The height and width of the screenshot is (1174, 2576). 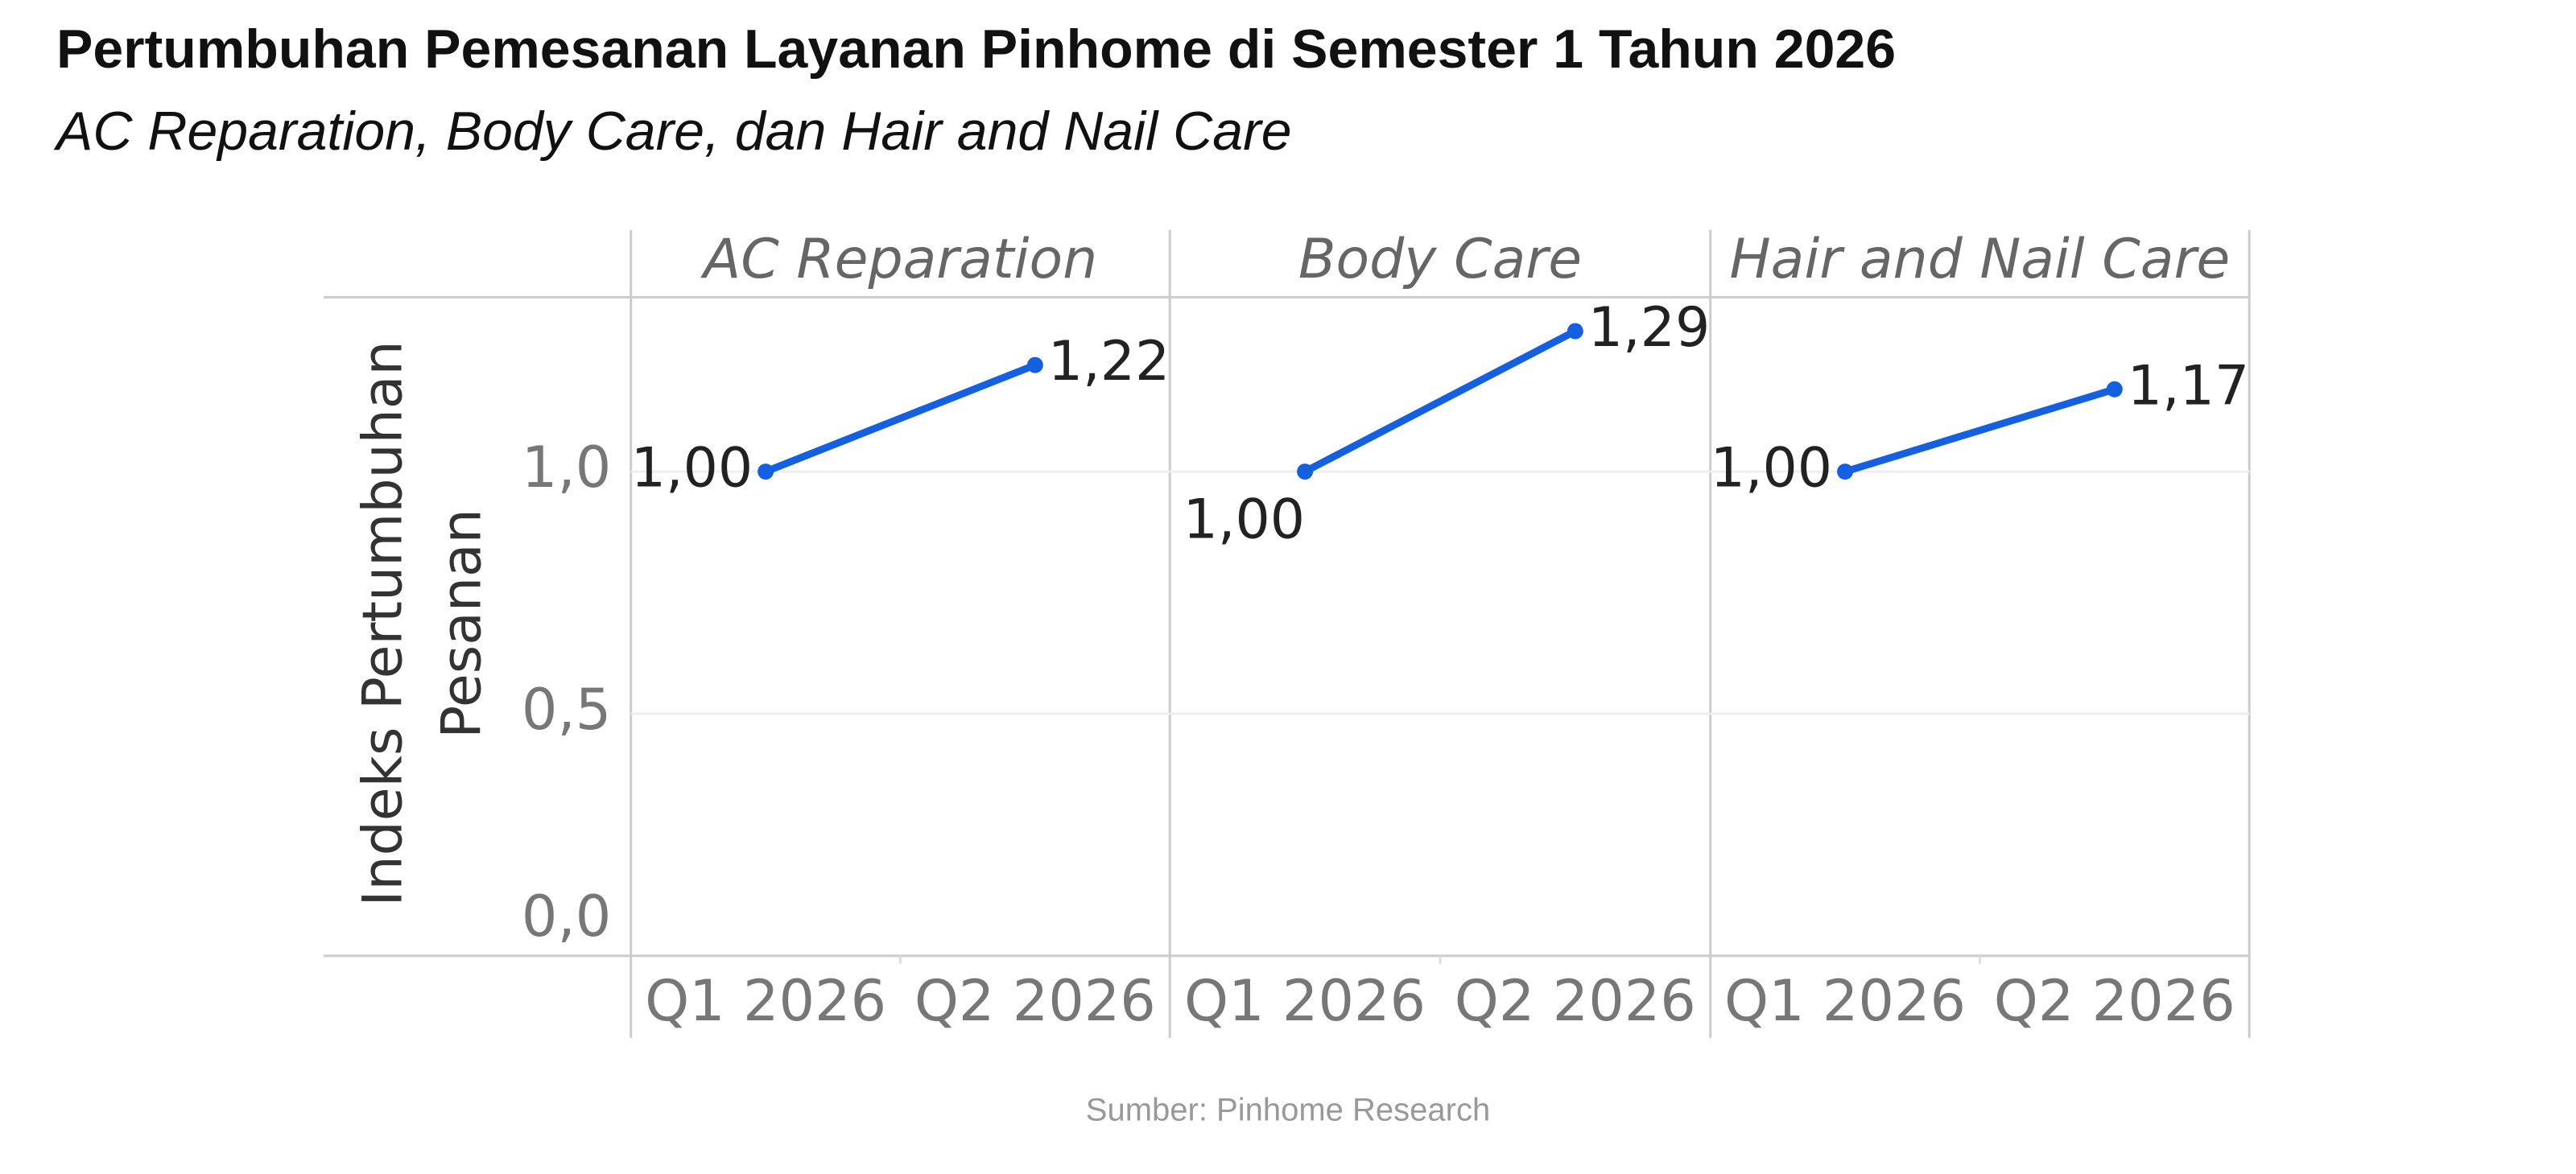 What do you see at coordinates (1980, 259) in the screenshot?
I see `facet-label: Hair and Nail Care` at bounding box center [1980, 259].